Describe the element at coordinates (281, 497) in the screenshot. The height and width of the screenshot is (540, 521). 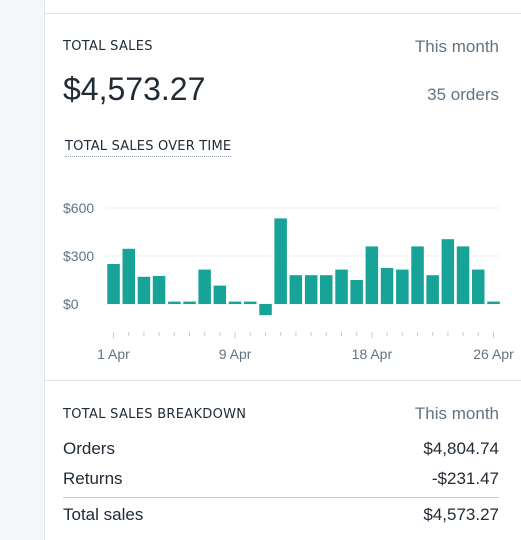
I see `breakdown-divider` at that location.